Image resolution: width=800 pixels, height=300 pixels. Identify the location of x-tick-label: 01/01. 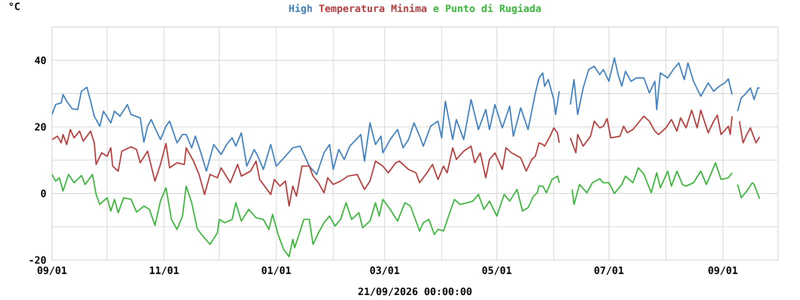
(276, 270).